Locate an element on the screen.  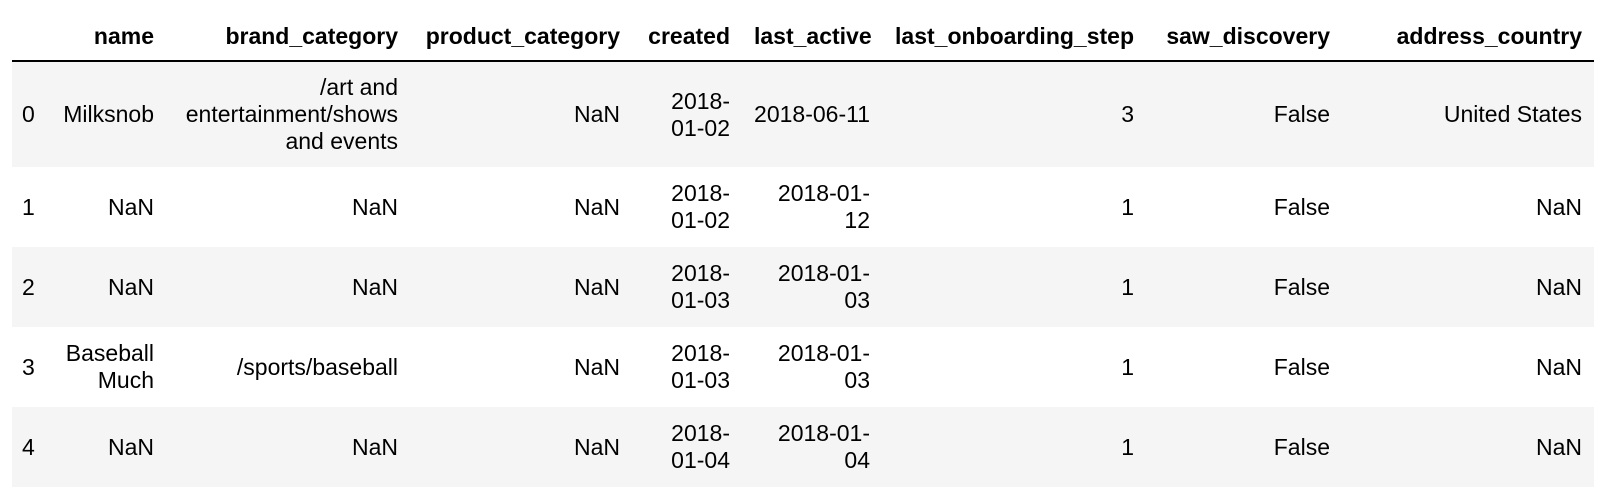
column-header-address-country: address_country is located at coordinates (1468, 37).